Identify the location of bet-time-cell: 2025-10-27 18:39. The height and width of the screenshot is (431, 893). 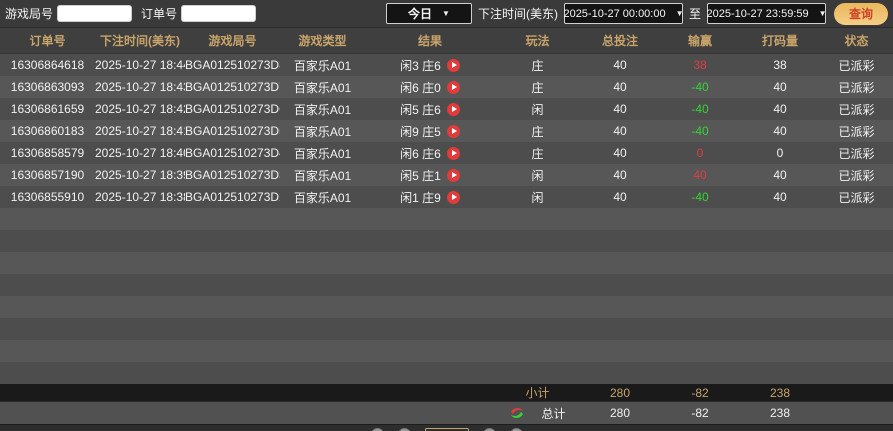
(140, 175).